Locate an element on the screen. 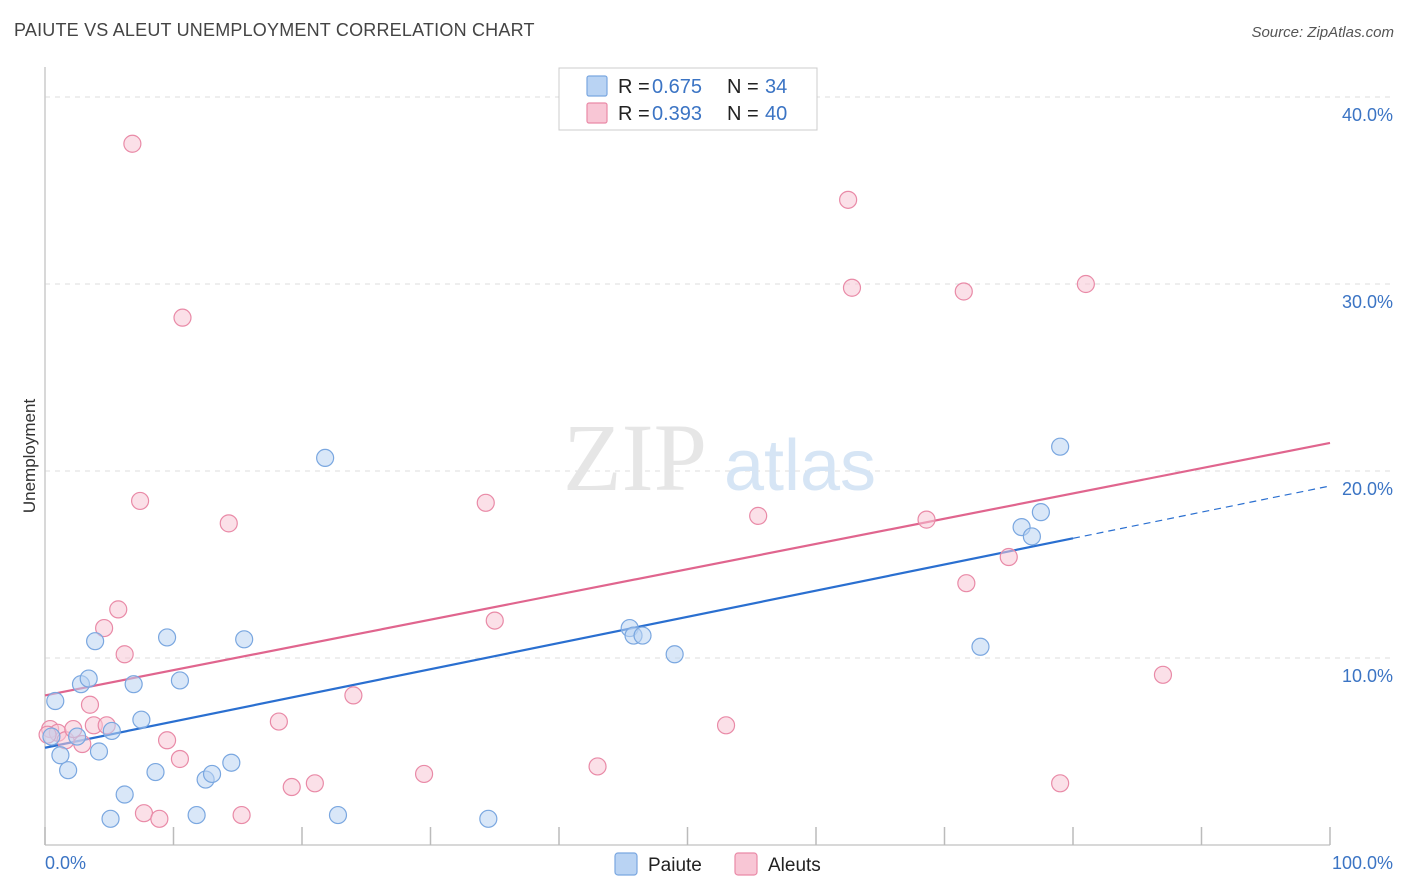 The height and width of the screenshot is (892, 1406). legend-r-value-paiute: 0.675 is located at coordinates (677, 87).